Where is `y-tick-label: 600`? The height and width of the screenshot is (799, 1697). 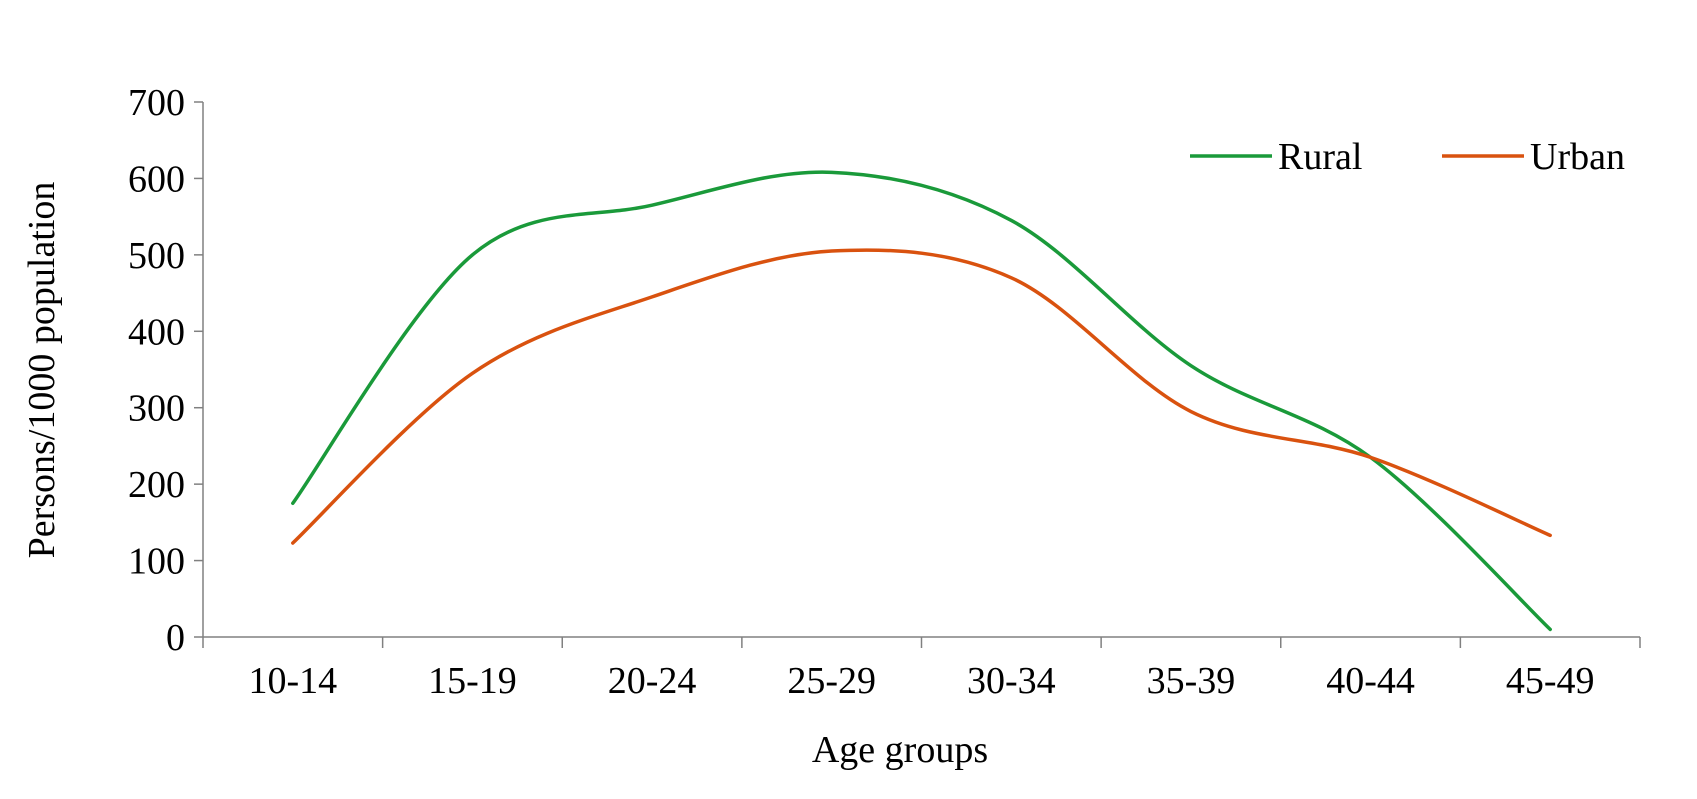 y-tick-label: 600 is located at coordinates (156, 179).